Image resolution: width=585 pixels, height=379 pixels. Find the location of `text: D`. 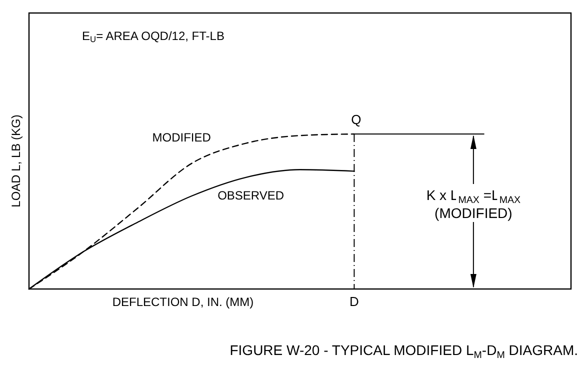

text: D is located at coordinates (354, 301).